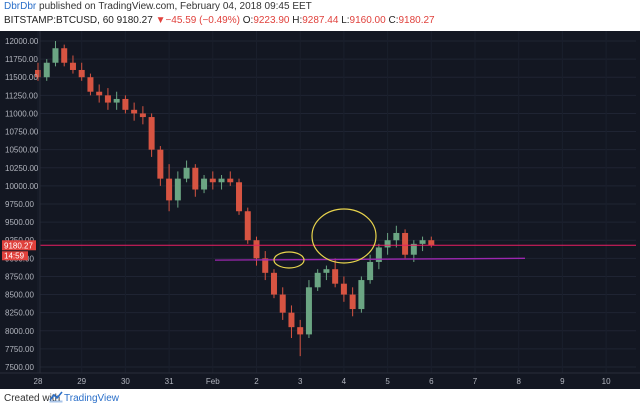  Describe the element at coordinates (125, 381) in the screenshot. I see `time-tick-label: 30` at that location.